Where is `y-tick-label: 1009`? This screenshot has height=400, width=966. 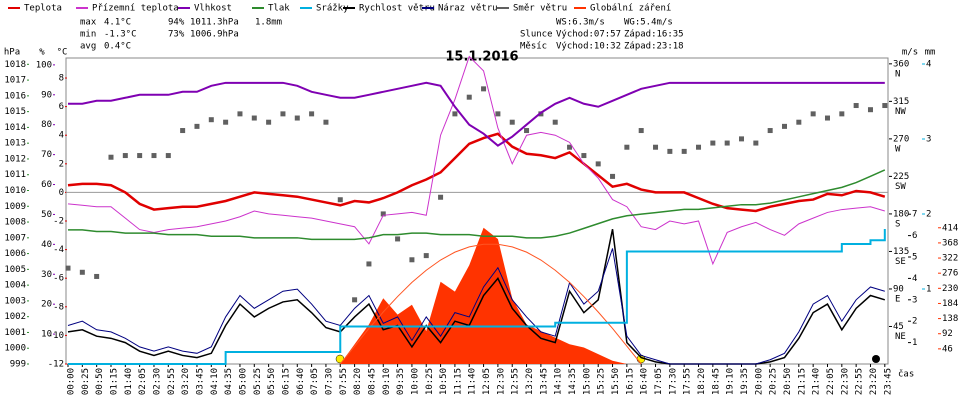 y-tick-label: 1009 is located at coordinates (15, 207).